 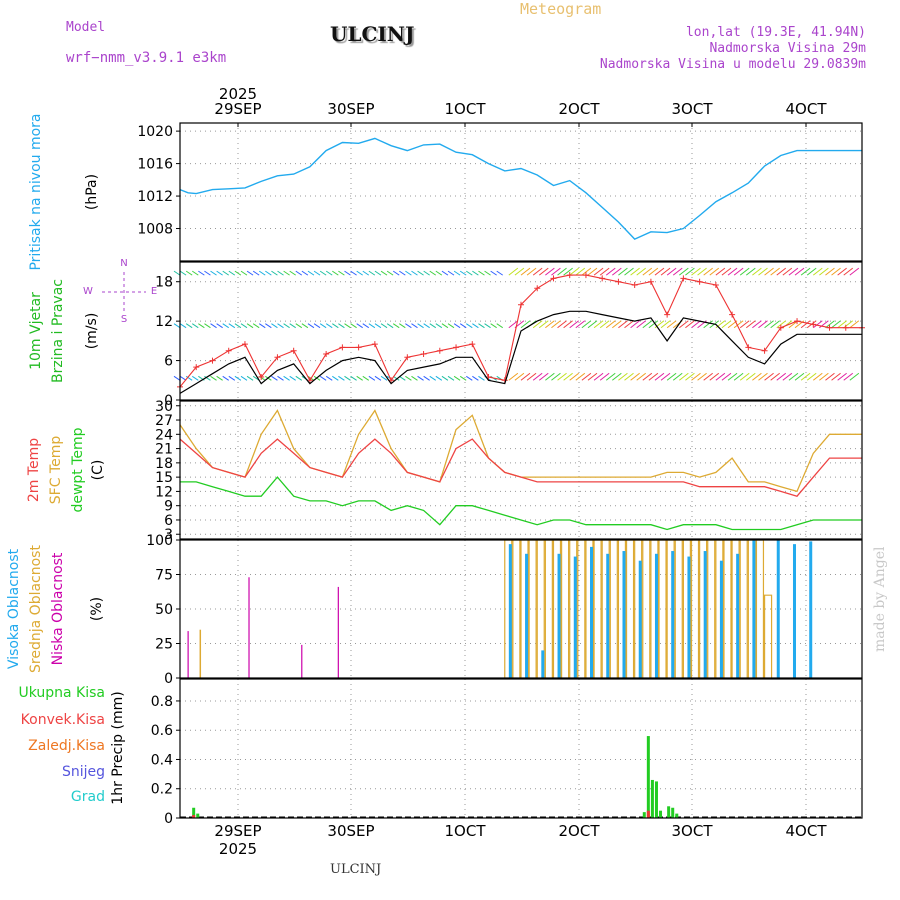 I want to click on elevation-label: Nadmorska Visina 29m, so click(x=787, y=48).